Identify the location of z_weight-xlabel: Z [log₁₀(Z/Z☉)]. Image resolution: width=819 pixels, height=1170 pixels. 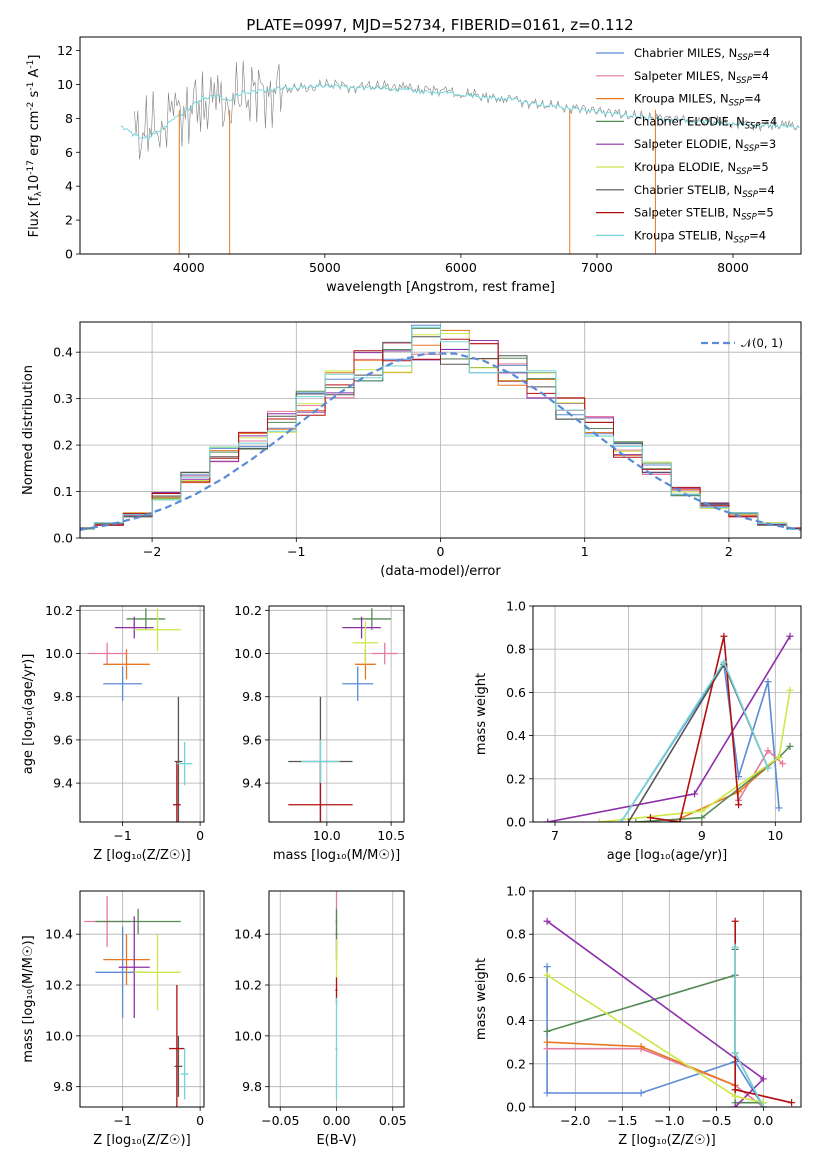
(666, 1140).